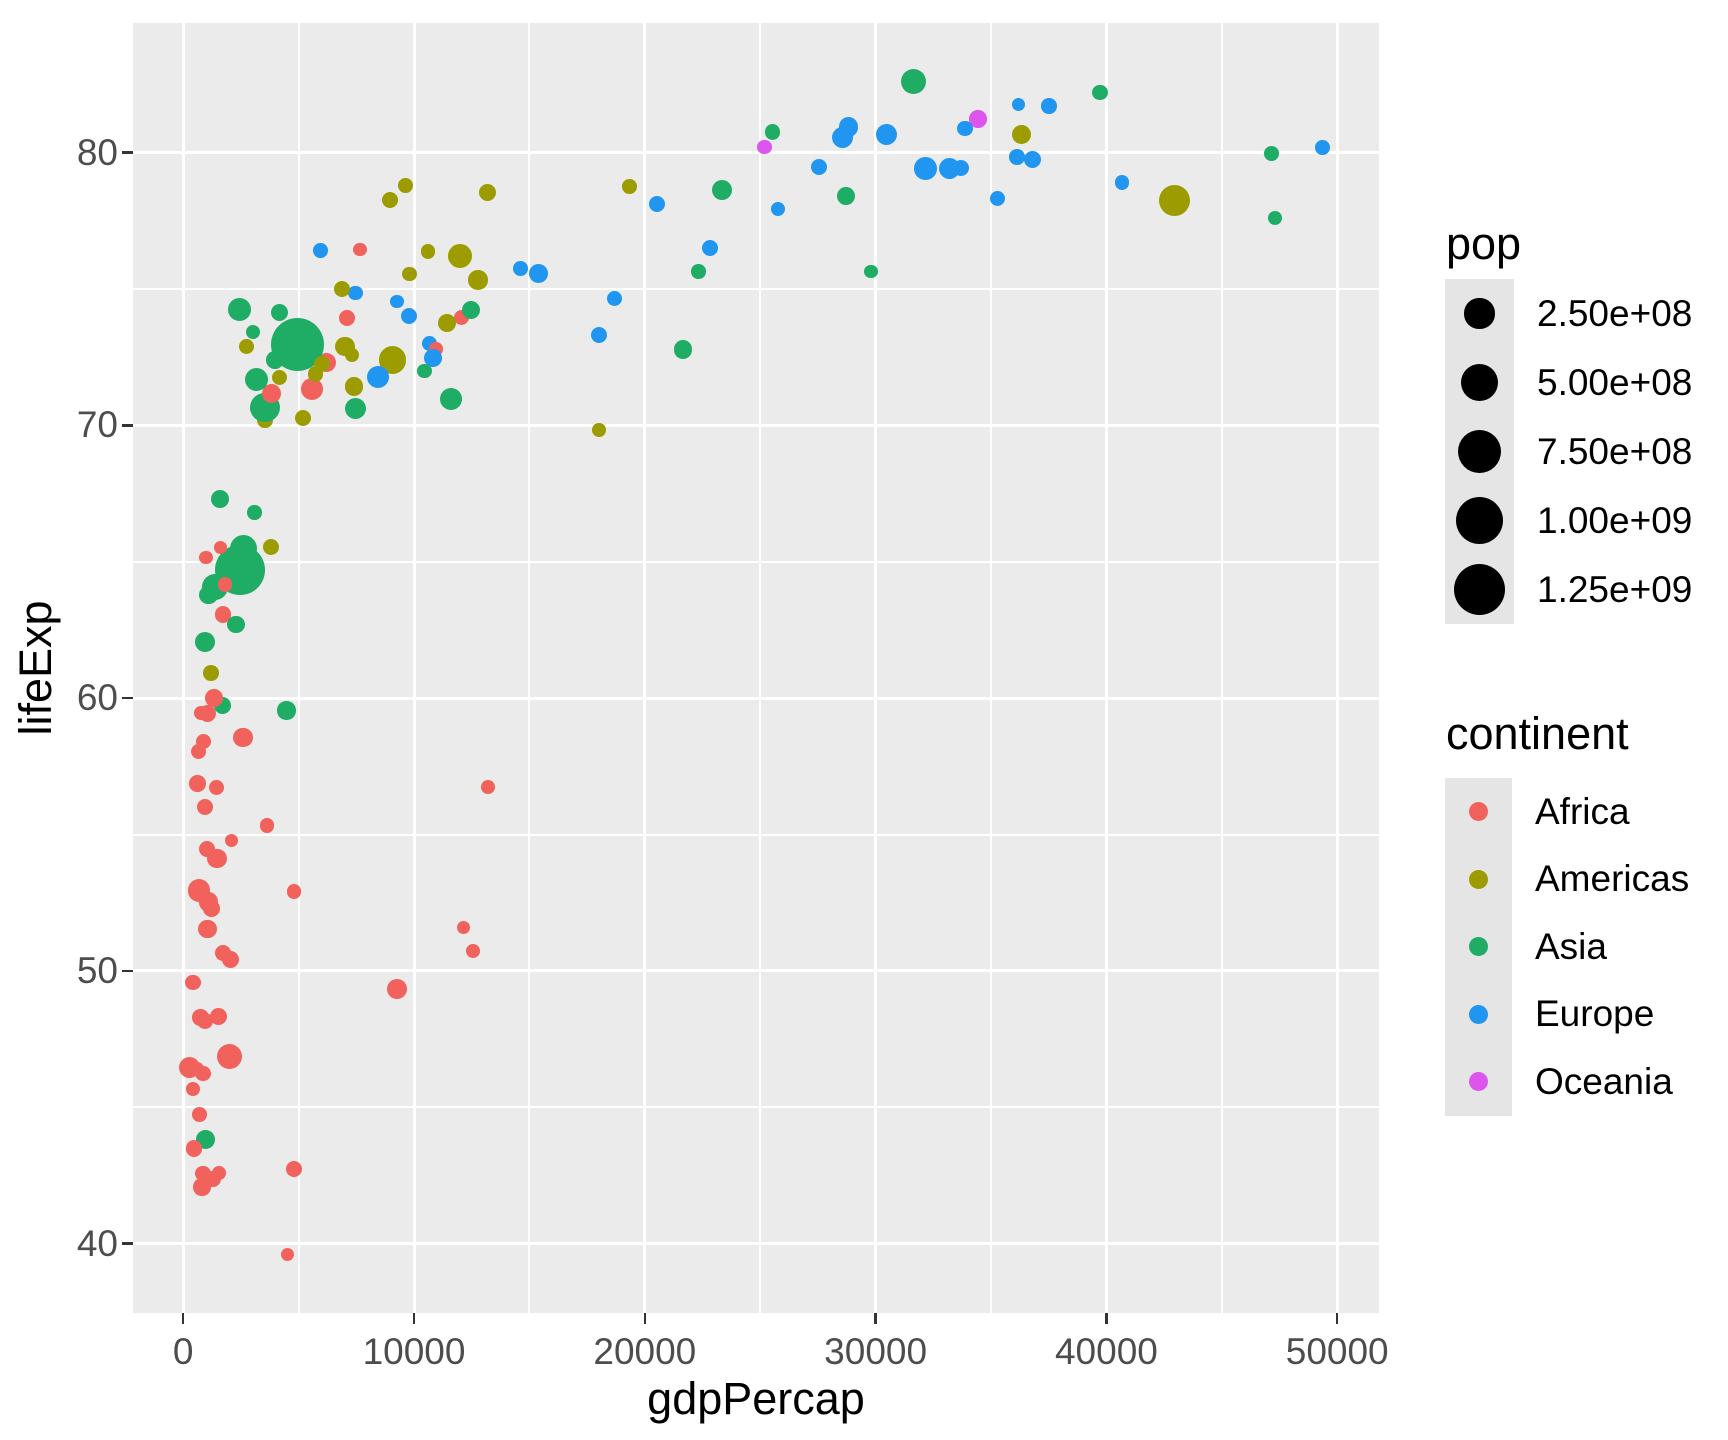 This screenshot has width=1728, height=1440. Describe the element at coordinates (97, 1243) in the screenshot. I see `y-tick-label: 40` at that location.